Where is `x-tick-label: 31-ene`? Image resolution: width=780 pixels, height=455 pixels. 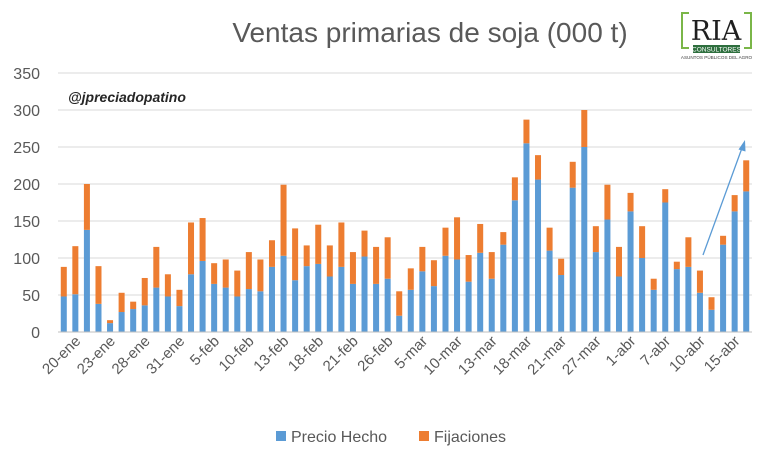
x-tick-label: 31-ene is located at coordinates (165, 355).